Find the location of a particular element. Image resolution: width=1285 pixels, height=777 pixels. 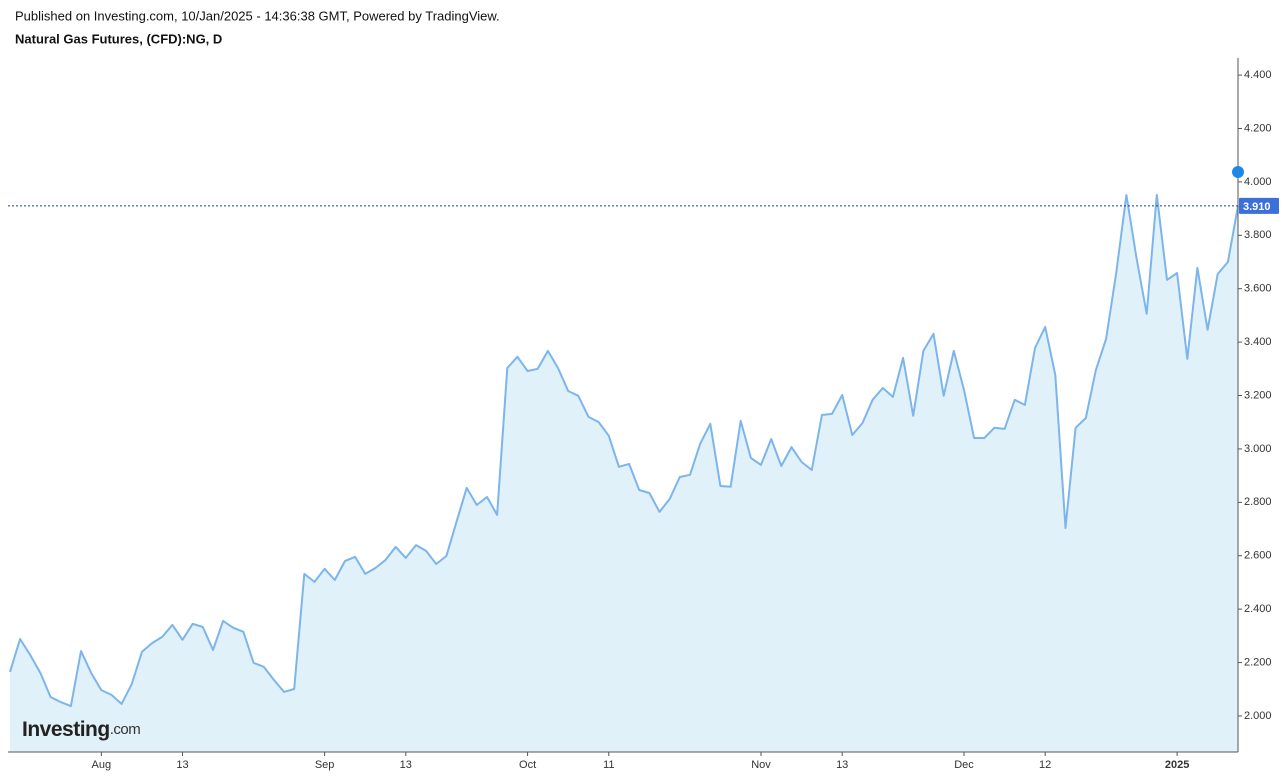

y-tick-label: 2.600 is located at coordinates (1258, 556).